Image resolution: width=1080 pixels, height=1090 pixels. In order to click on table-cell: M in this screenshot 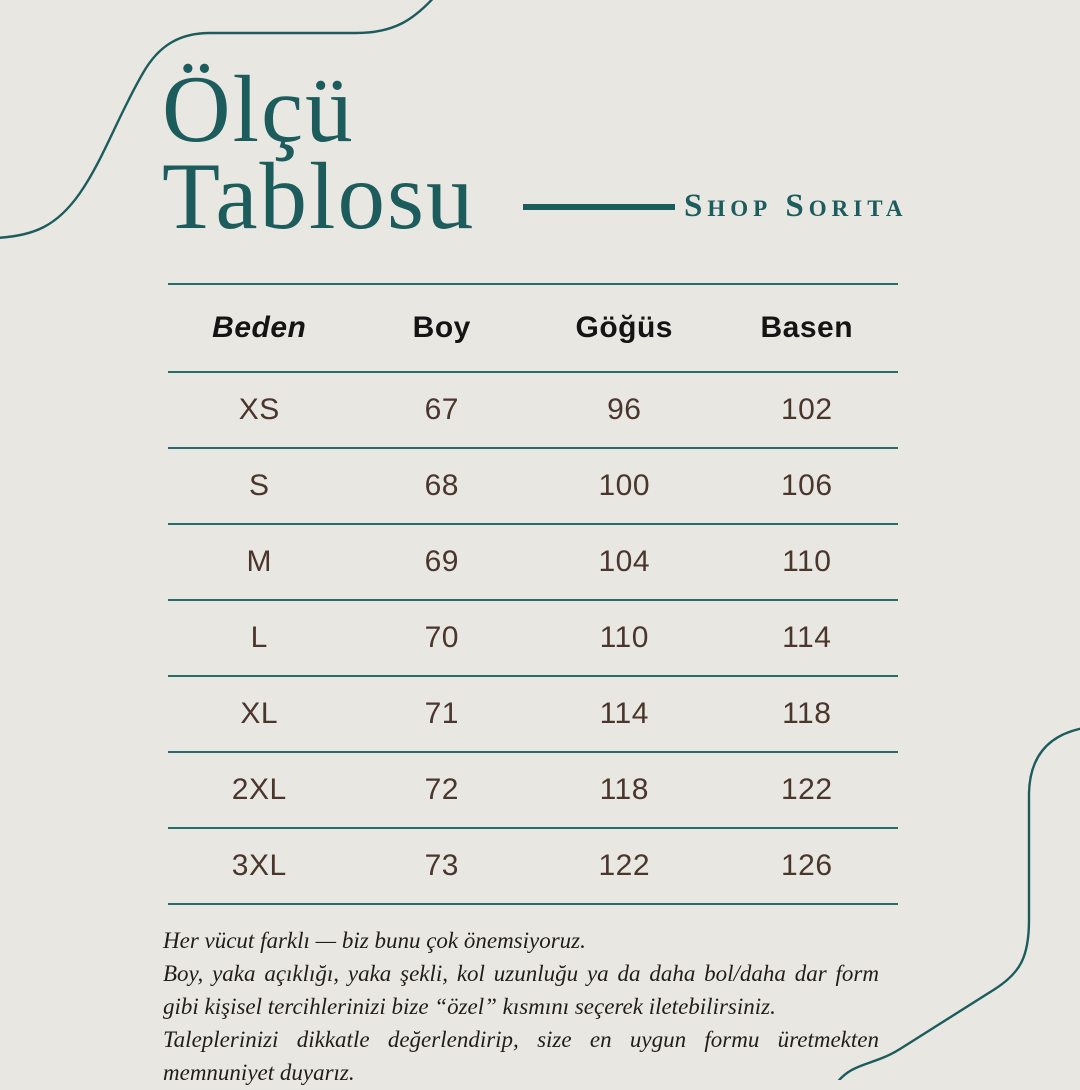, I will do `click(259, 561)`.